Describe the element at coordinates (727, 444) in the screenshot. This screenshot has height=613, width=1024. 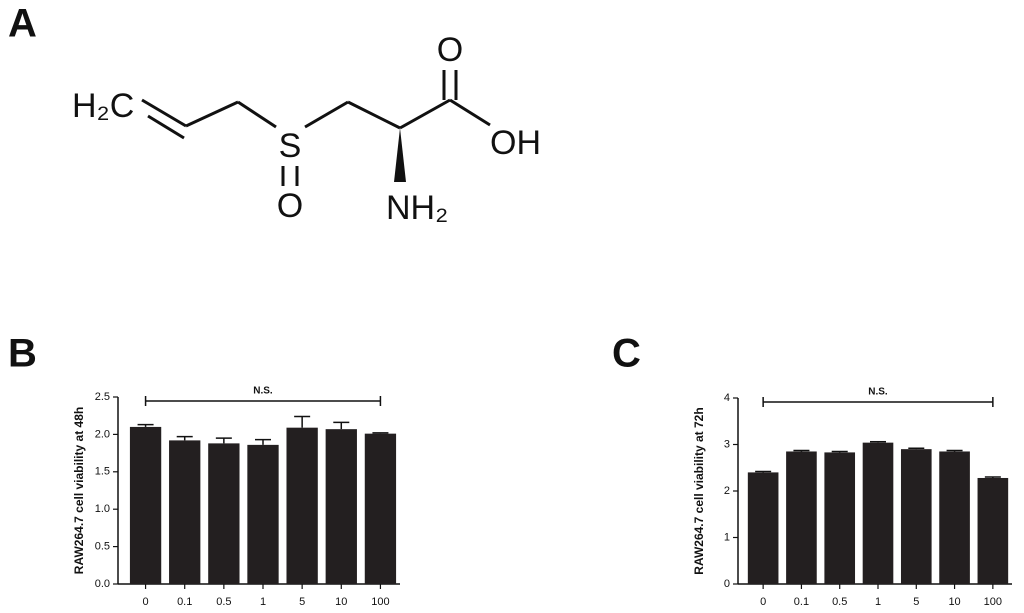
I see `y-tick-label: 3` at that location.